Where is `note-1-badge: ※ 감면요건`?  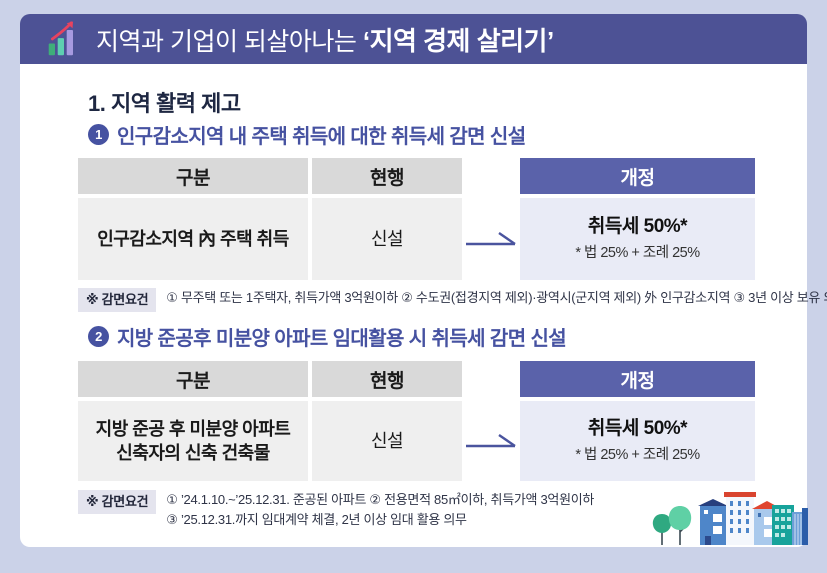
note-1-badge: ※ 감면요건 is located at coordinates (117, 300).